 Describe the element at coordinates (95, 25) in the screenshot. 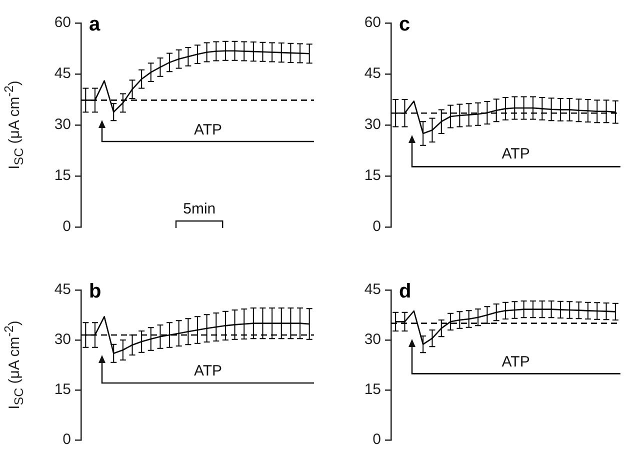

I see `chart-title: a` at that location.